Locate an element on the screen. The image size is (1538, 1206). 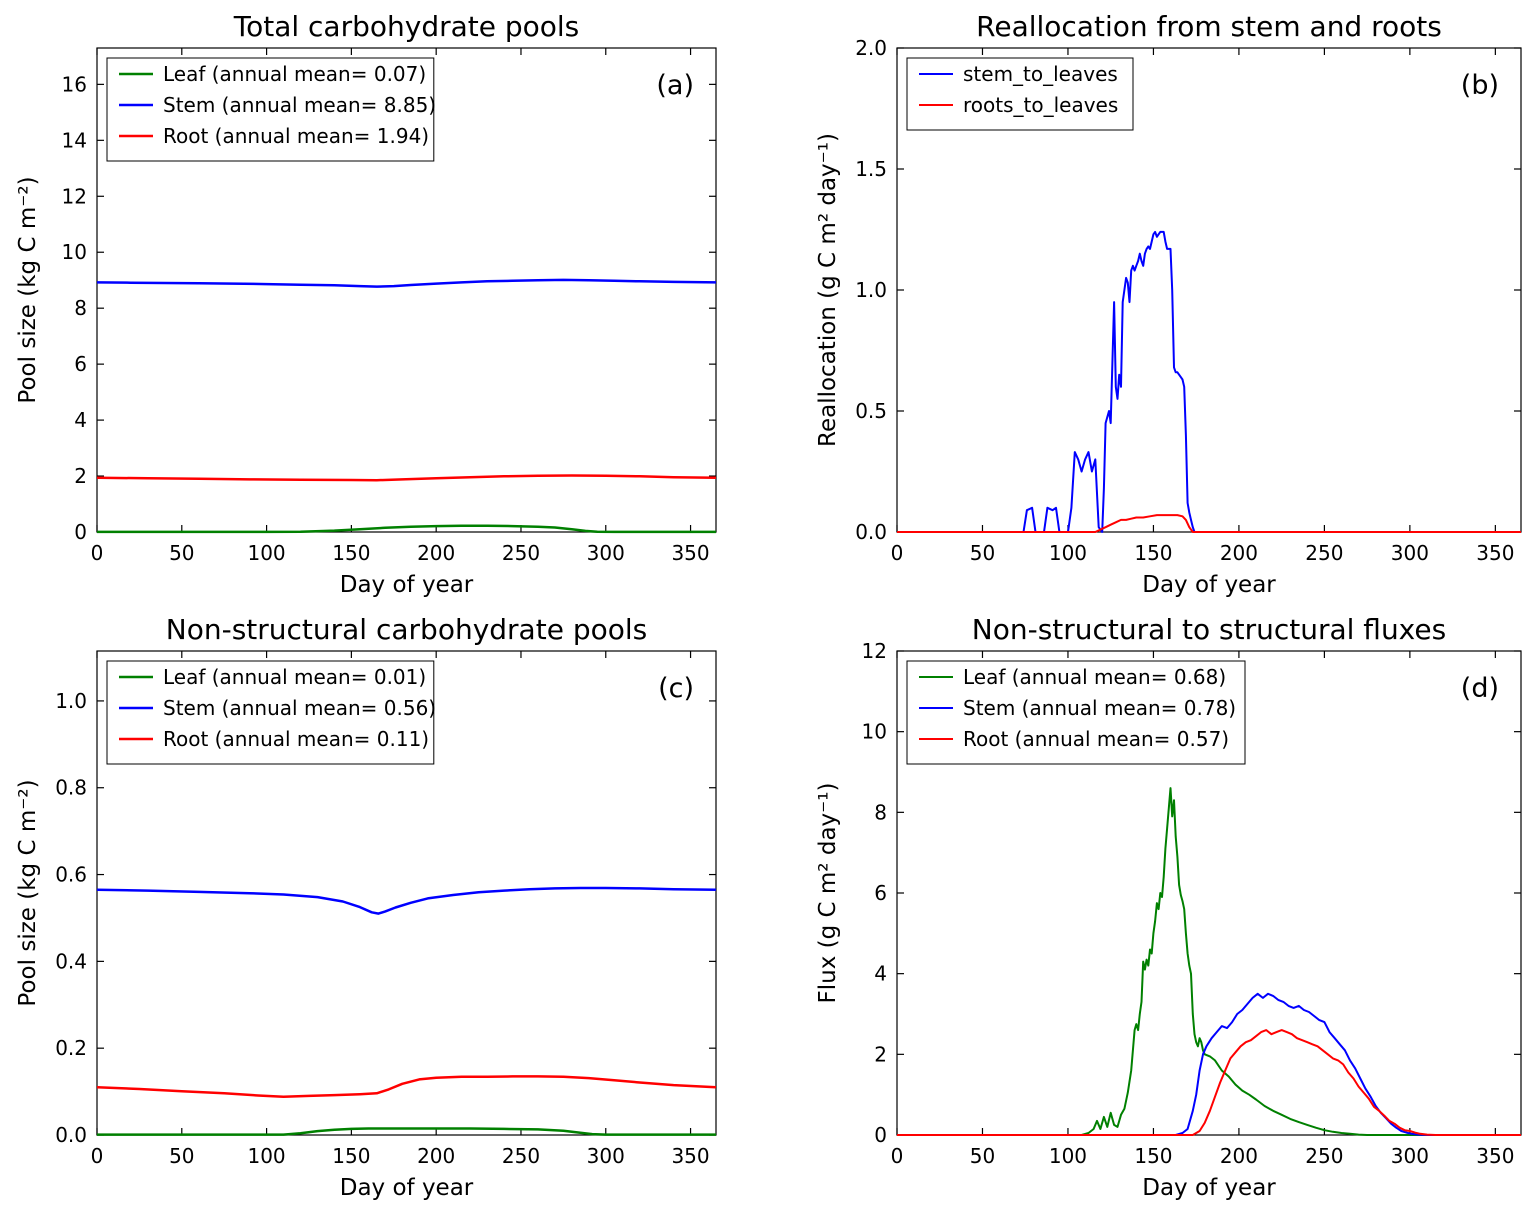
legend-label: Leaf (annual mean= 0.01) is located at coordinates (294, 677).